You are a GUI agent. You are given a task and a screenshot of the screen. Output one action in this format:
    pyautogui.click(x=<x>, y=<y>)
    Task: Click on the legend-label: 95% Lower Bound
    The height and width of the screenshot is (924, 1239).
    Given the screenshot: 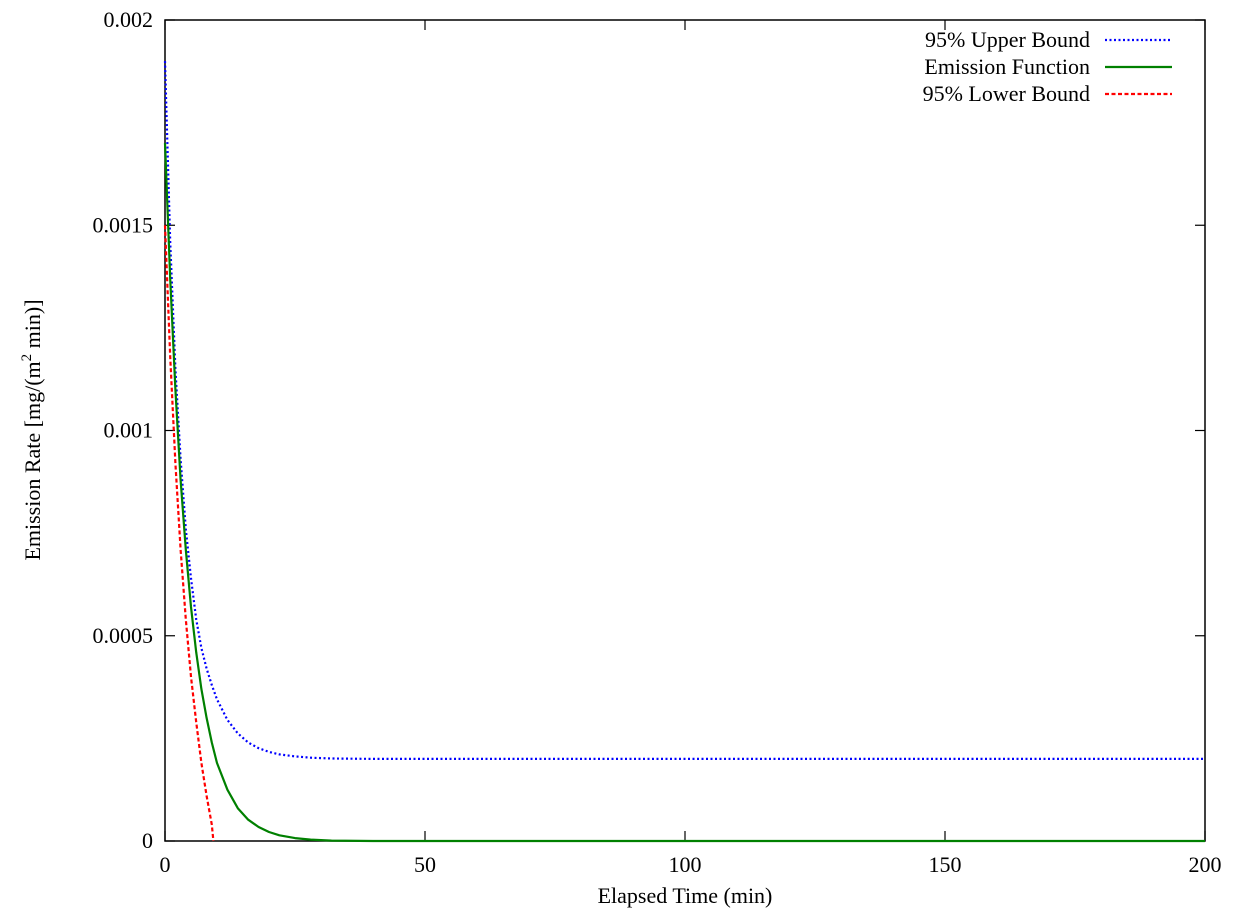 What is the action you would take?
    pyautogui.click(x=1006, y=93)
    